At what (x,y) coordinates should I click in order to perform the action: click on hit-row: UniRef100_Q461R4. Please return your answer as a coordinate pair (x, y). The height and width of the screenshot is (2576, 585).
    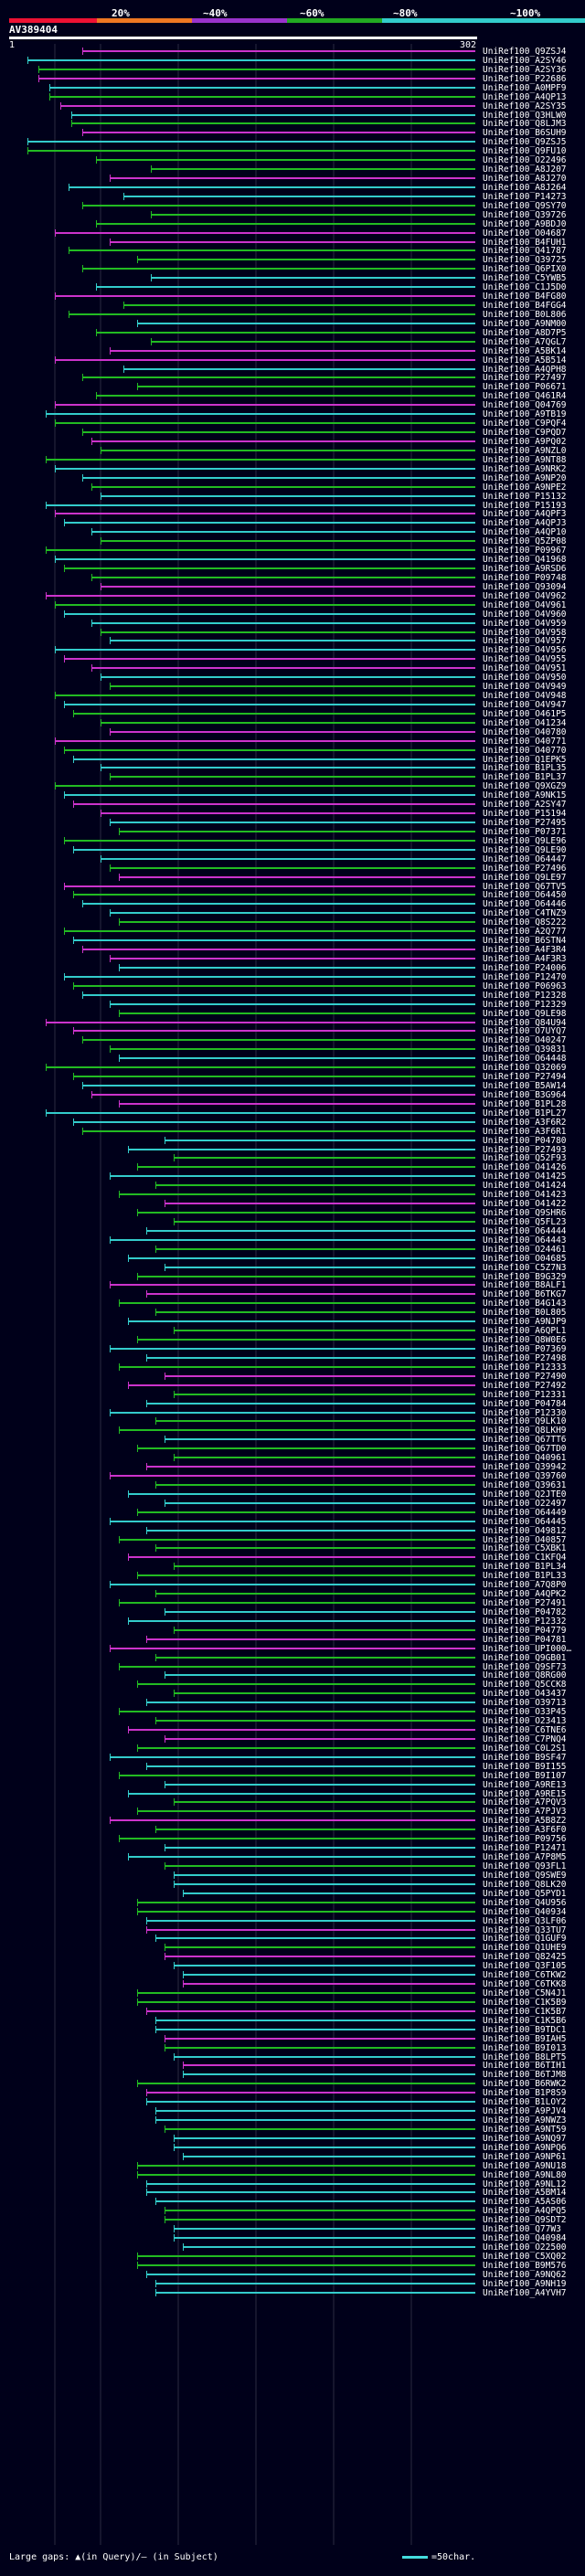
    Looking at the image, I should click on (293, 396).